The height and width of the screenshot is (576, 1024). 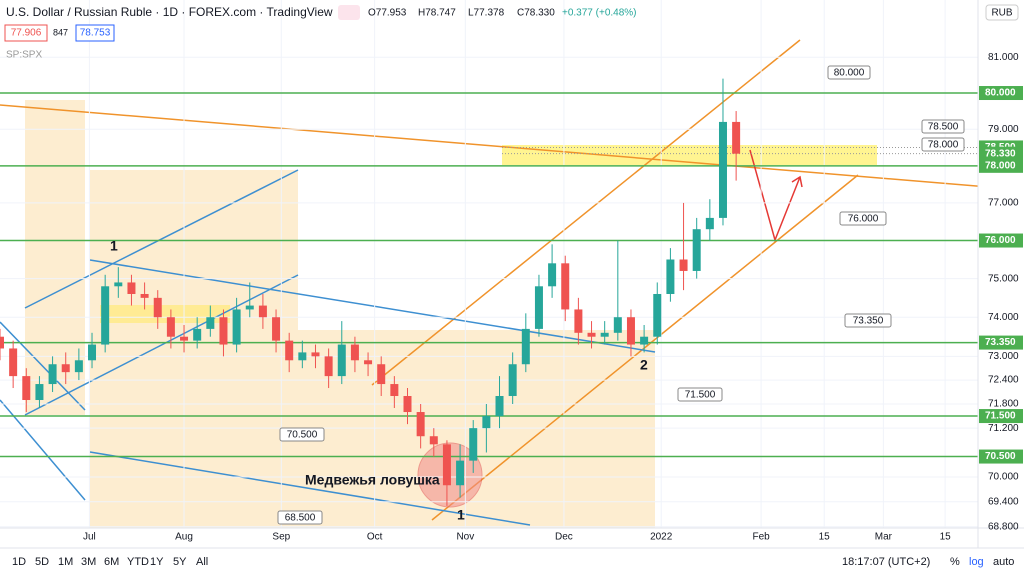 What do you see at coordinates (1003, 562) in the screenshot?
I see `auto-toggle: auto` at bounding box center [1003, 562].